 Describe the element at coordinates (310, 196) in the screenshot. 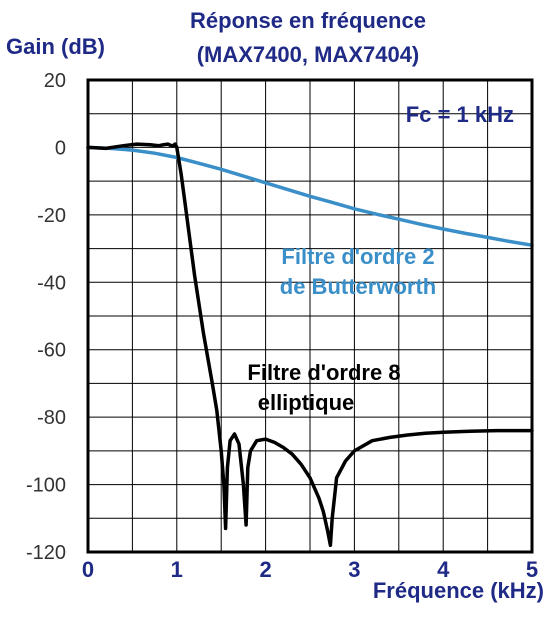

I see `series-line-butterworth` at that location.